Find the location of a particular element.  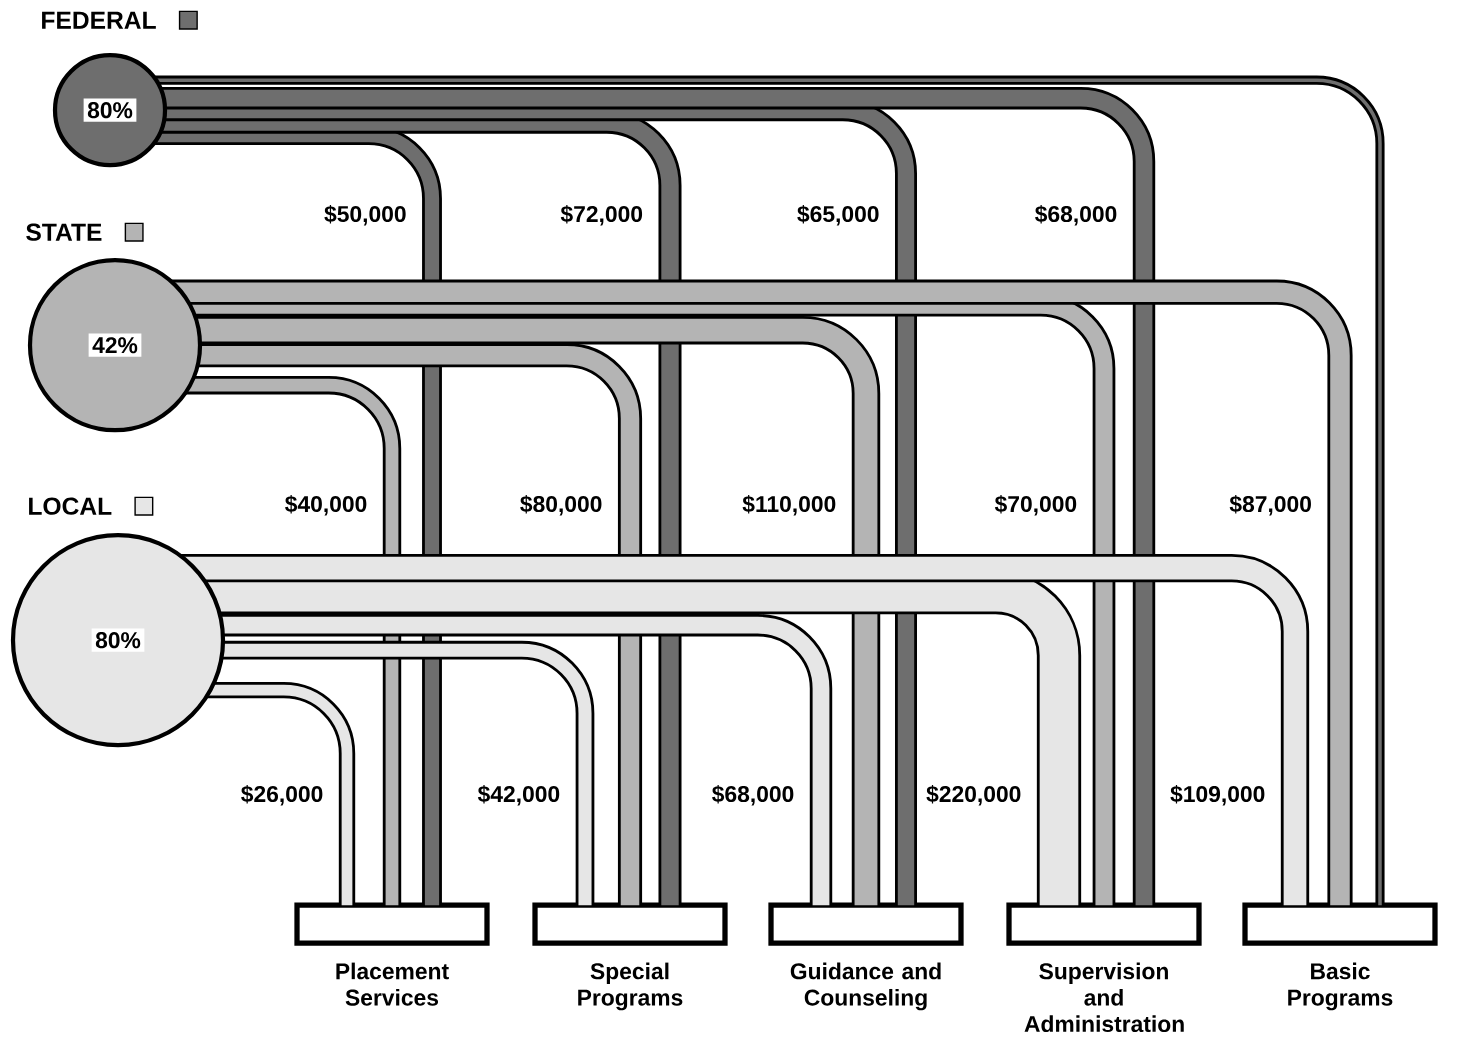

legend-label: LOCAL is located at coordinates (70, 506).